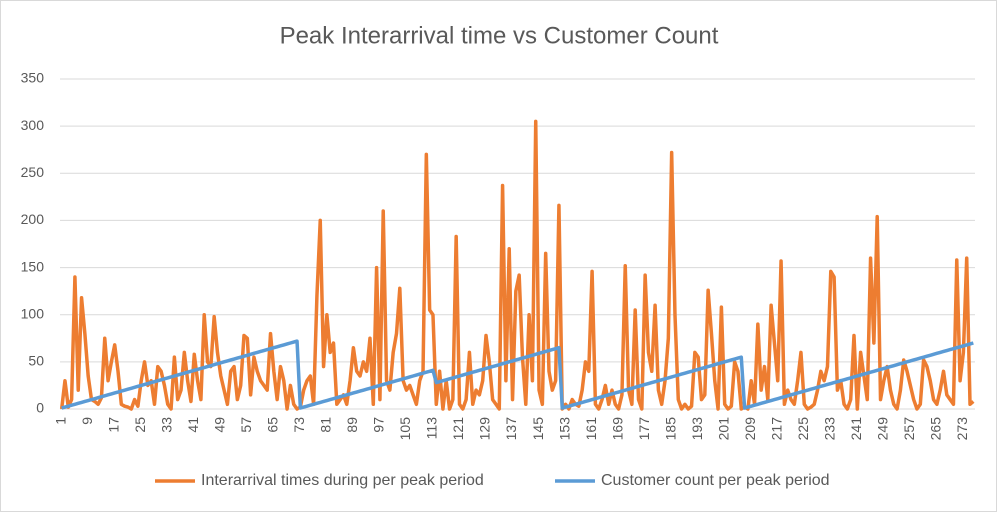  I want to click on x-tick-label: 105, so click(405, 429).